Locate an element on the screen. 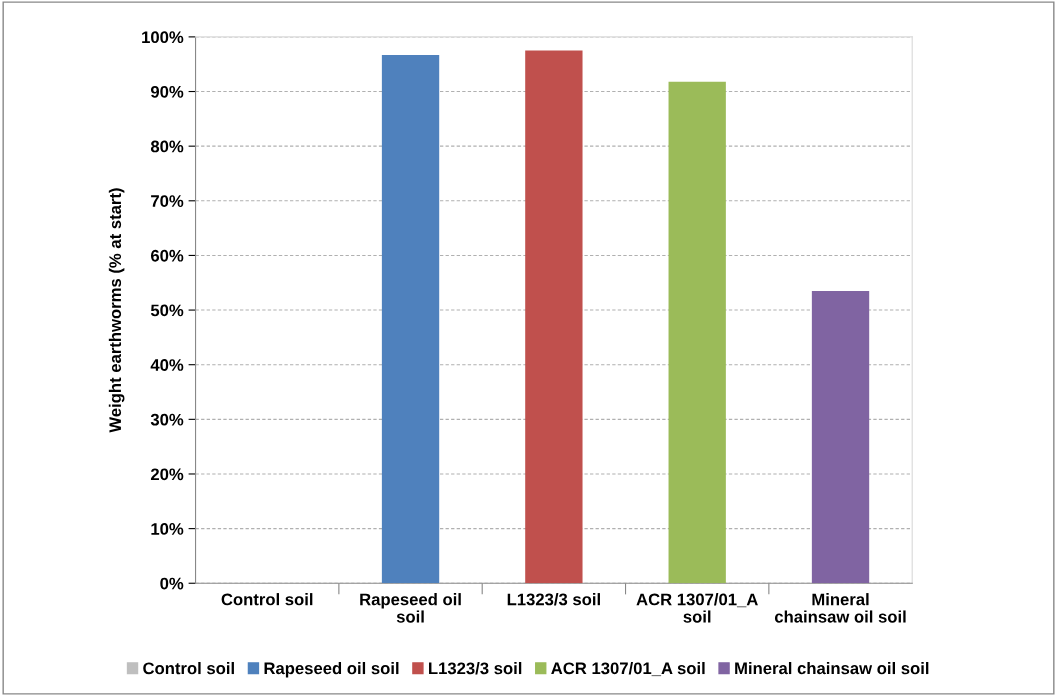 The height and width of the screenshot is (696, 1057). x-tick-label: Rapeseed oil soil is located at coordinates (410, 608).